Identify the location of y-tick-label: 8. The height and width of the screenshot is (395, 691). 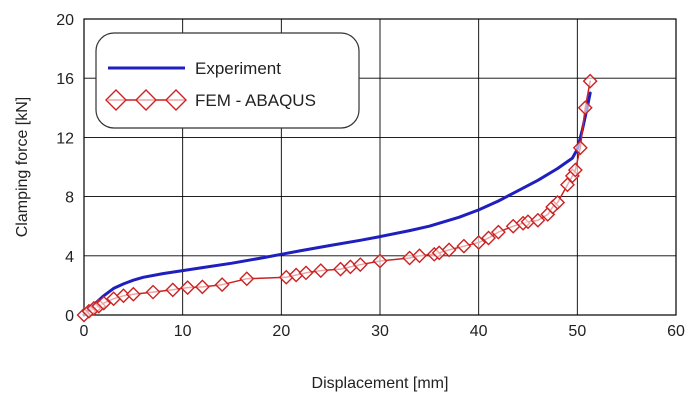
(69, 198).